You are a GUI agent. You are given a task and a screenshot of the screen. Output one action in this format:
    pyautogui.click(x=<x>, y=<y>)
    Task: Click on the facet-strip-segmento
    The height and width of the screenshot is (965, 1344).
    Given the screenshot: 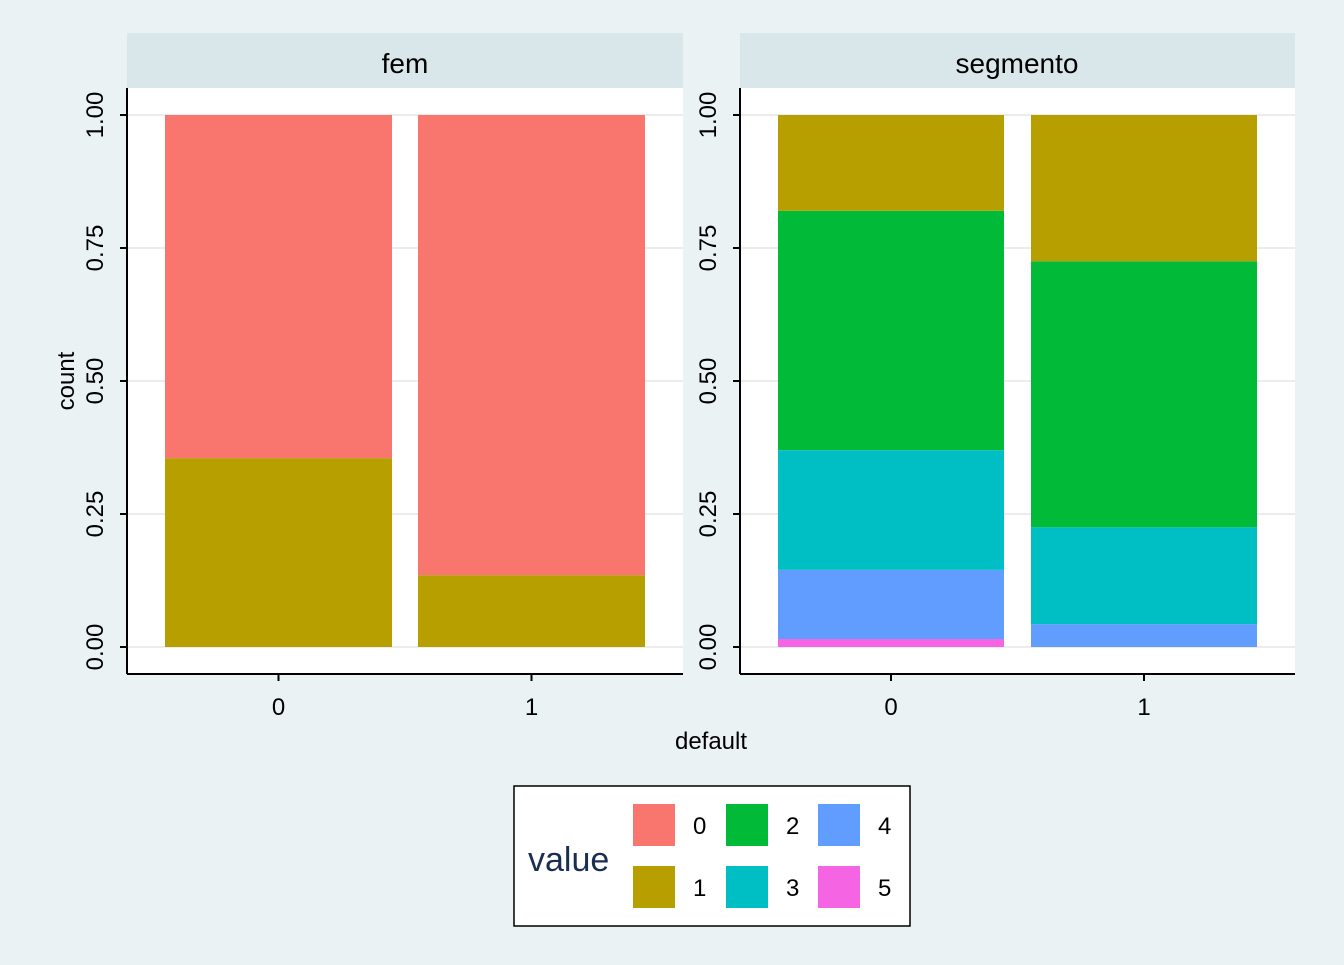 What is the action you would take?
    pyautogui.click(x=1017, y=60)
    